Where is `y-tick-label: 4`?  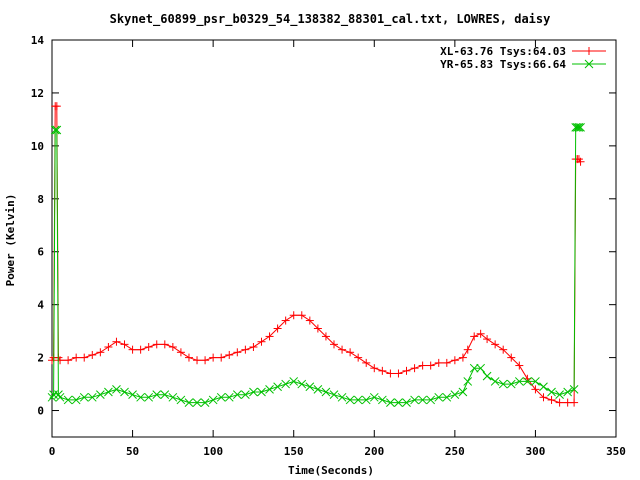 y-tick-label: 4 is located at coordinates (40, 305).